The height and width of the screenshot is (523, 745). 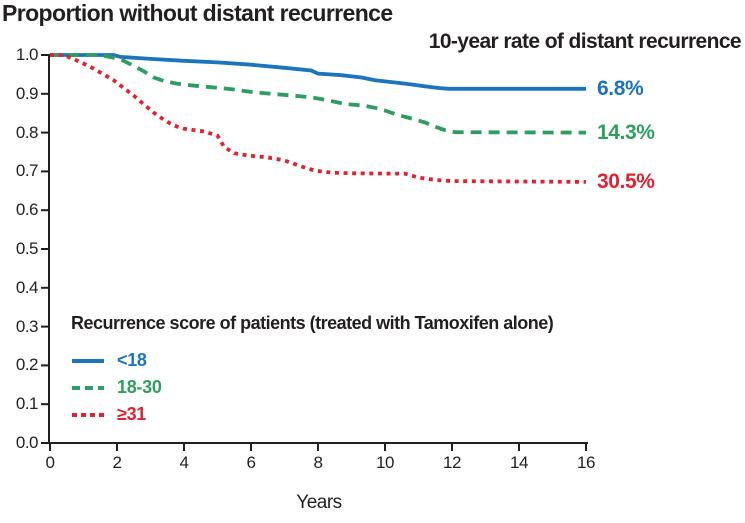 What do you see at coordinates (184, 462) in the screenshot?
I see `x-tick-label: 4` at bounding box center [184, 462].